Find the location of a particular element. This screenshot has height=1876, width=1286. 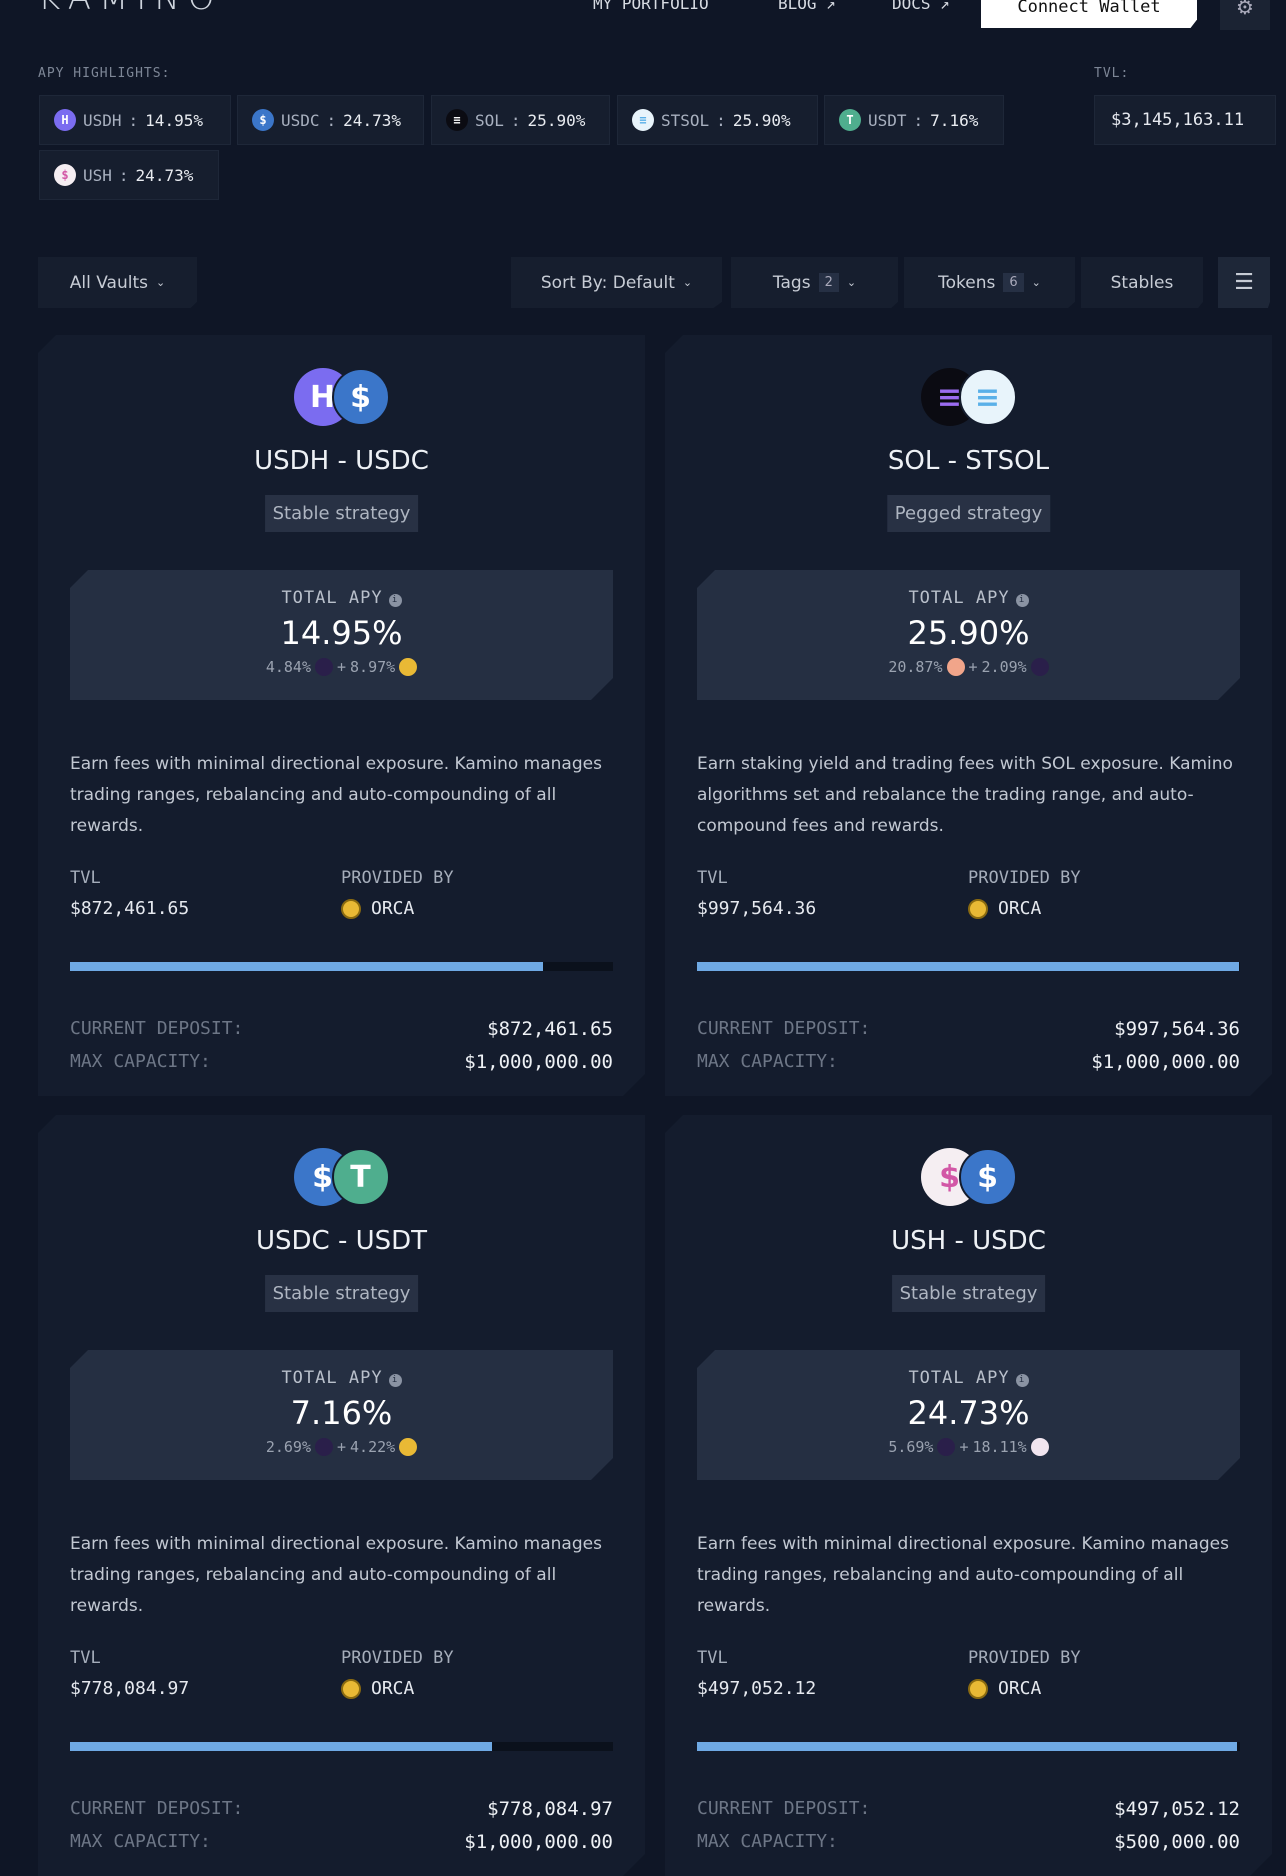

usdt-token-icon: T is located at coordinates (850, 120).